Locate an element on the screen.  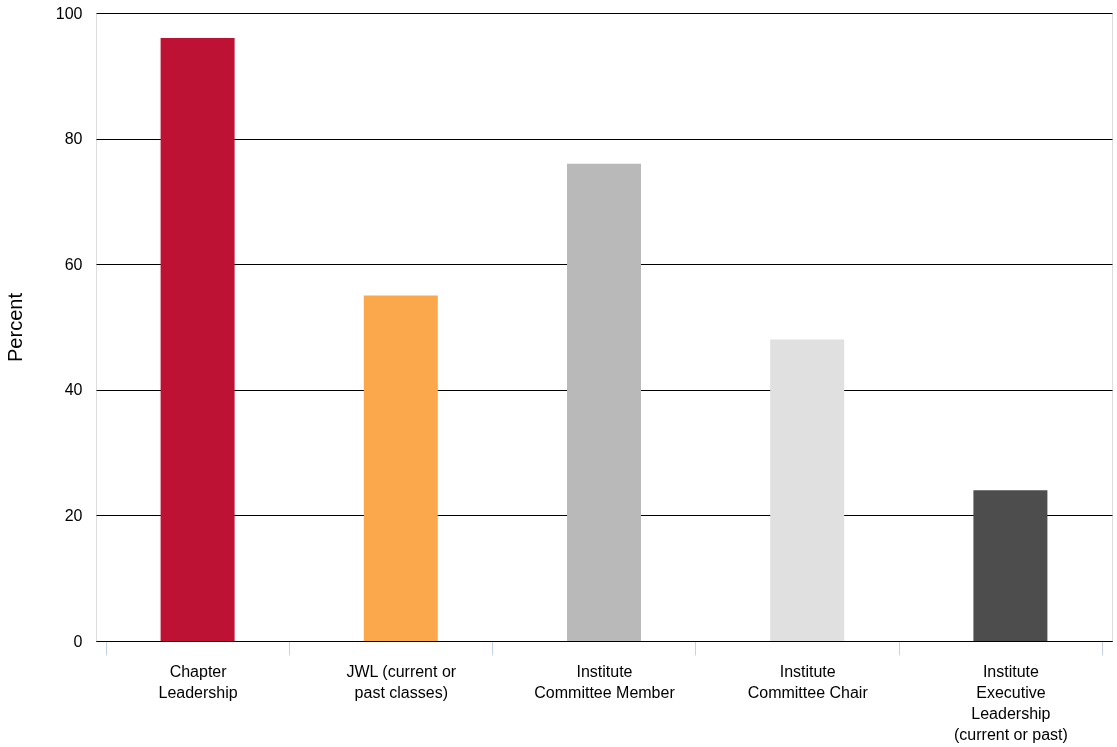
y-tick-label: 60 is located at coordinates (73, 264).